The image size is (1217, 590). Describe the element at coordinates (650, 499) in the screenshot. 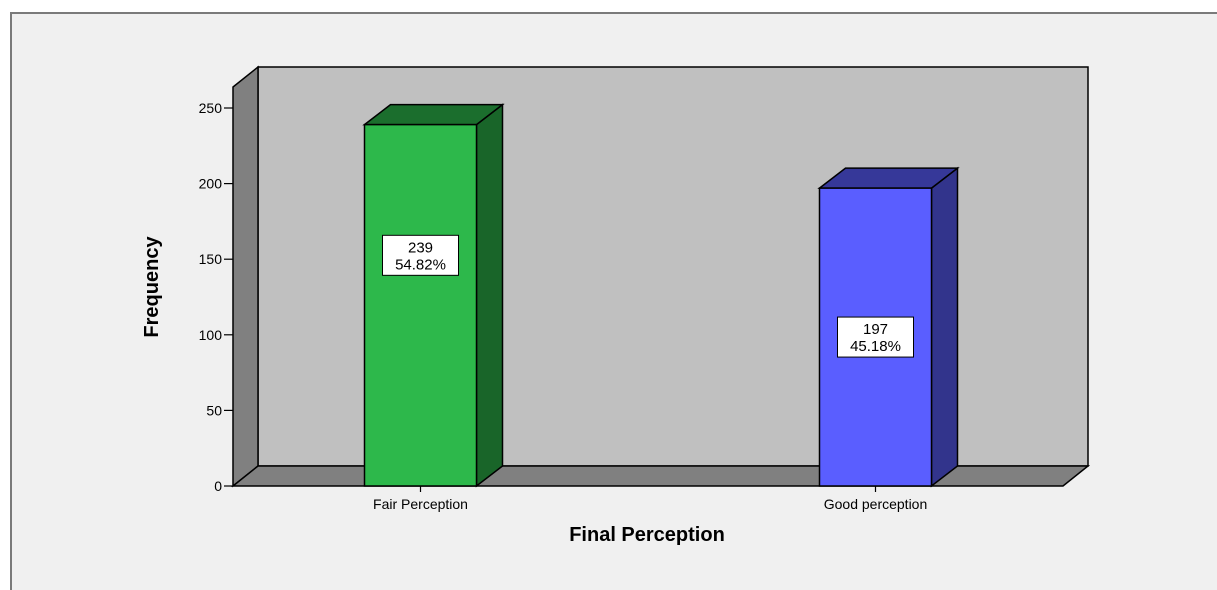

I see `x-axis: Fair Perception Good perception` at that location.